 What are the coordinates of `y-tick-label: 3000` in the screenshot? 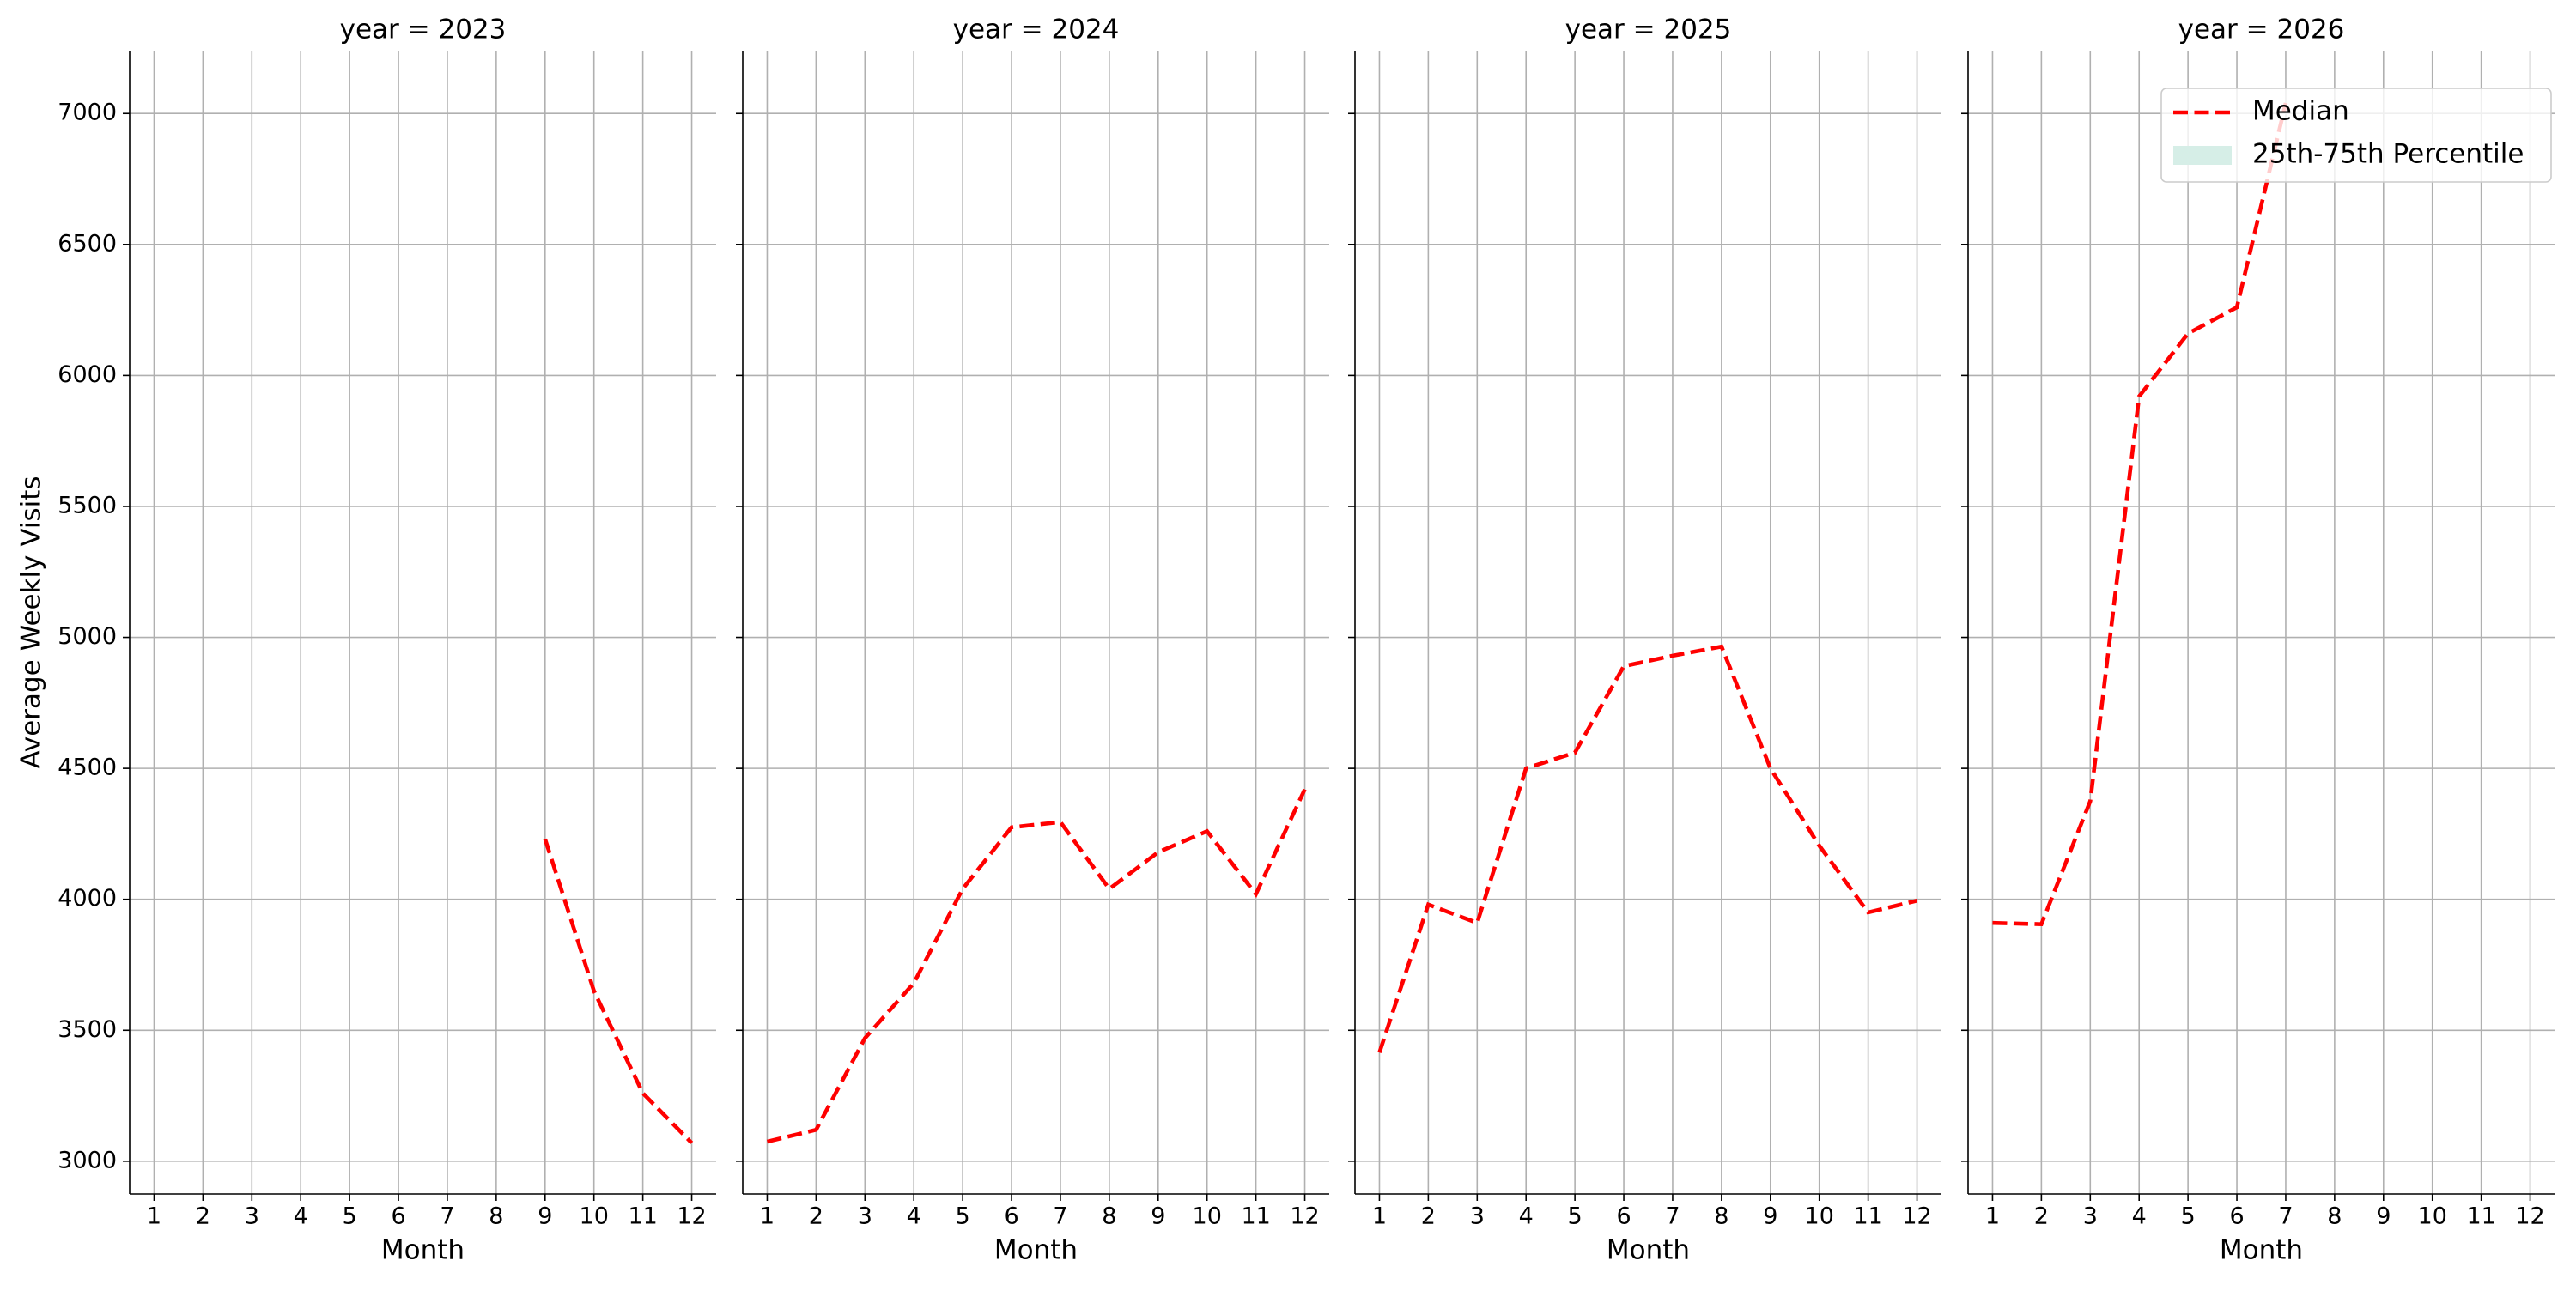 It's located at (87, 1160).